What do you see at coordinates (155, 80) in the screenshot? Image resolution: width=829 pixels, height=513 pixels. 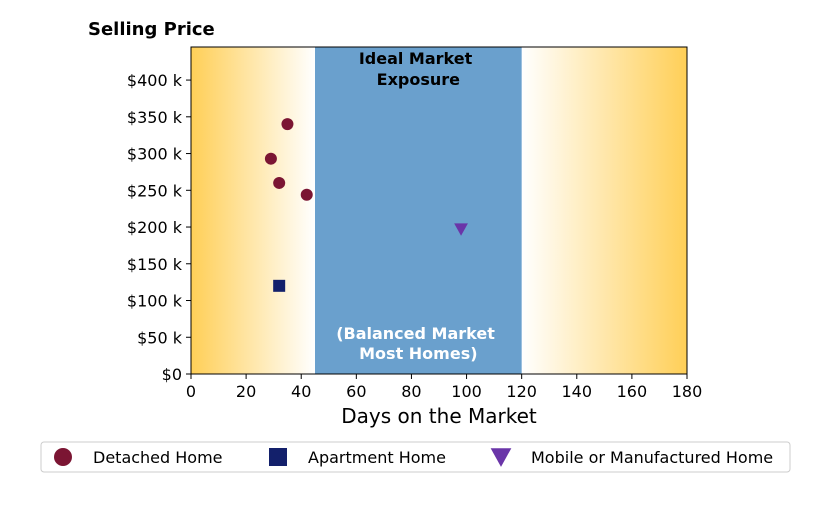 I see `y-tick-label: $400 k` at bounding box center [155, 80].